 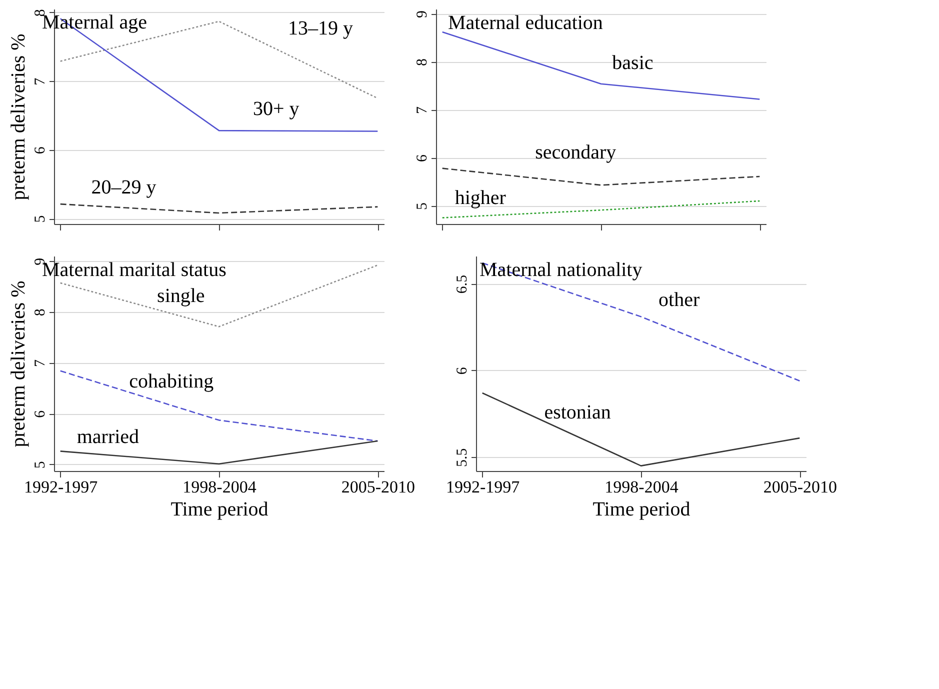 I want to click on series-label: secondary, so click(x=575, y=152).